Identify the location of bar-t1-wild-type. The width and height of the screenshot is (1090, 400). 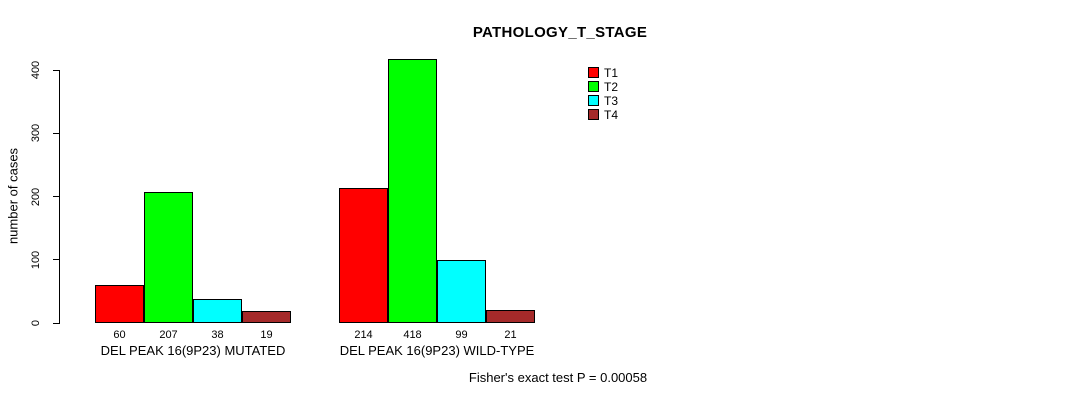
(363, 255).